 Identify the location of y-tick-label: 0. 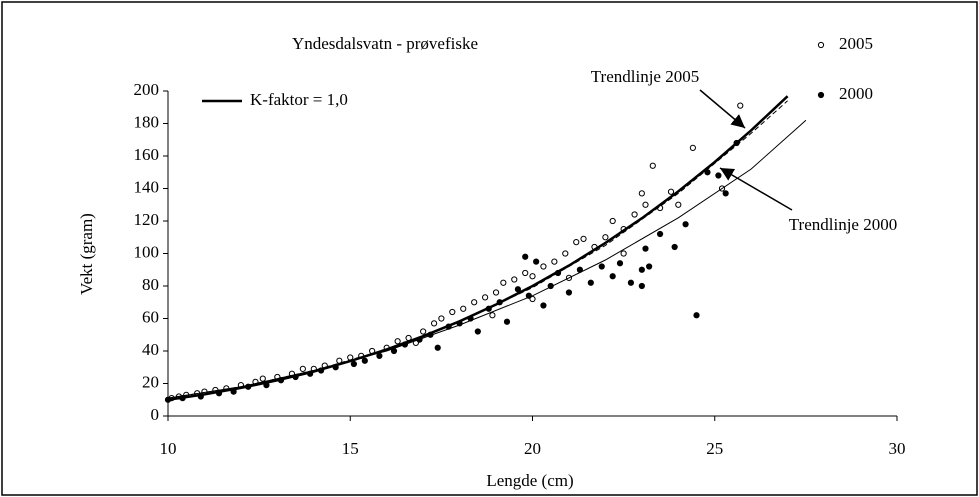
(155, 414).